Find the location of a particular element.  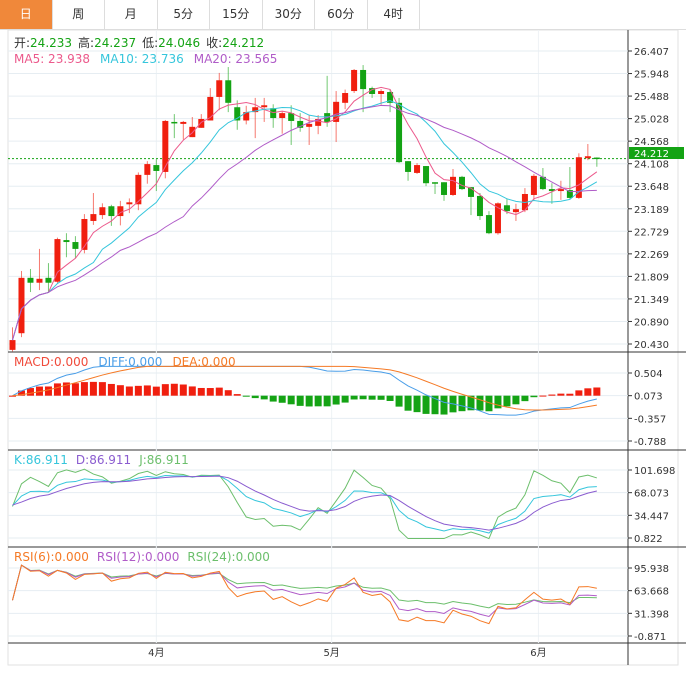

j-legend: J:86.911 is located at coordinates (163, 460).